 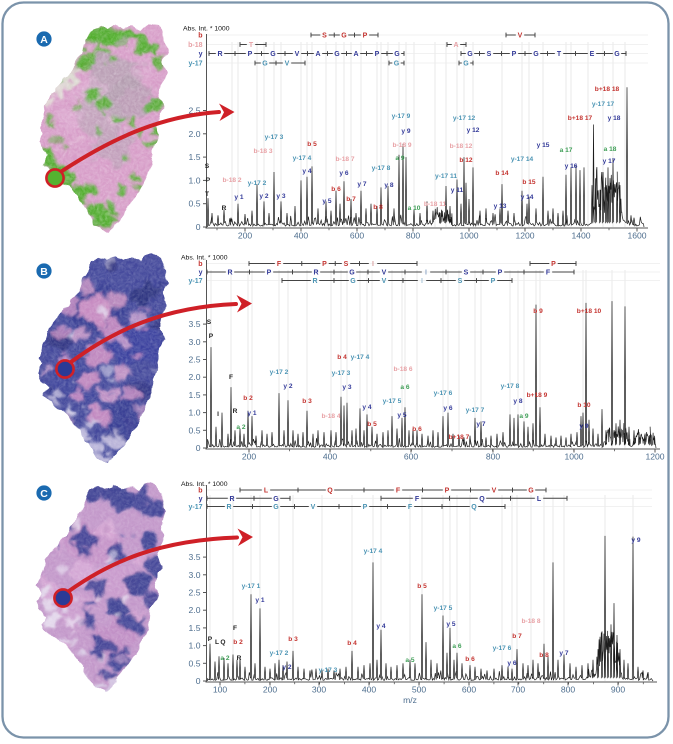 I want to click on svg-text: 1600, so click(x=636, y=236).